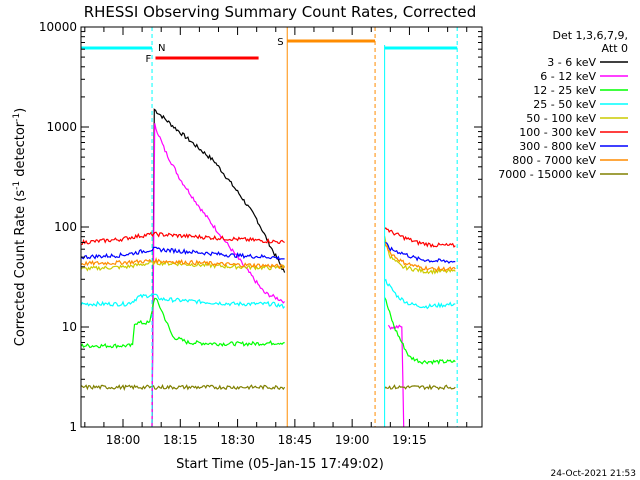 This screenshot has width=640, height=480. What do you see at coordinates (17, 185) in the screenshot?
I see `y-axis-label-sup1: -1` at bounding box center [17, 185].